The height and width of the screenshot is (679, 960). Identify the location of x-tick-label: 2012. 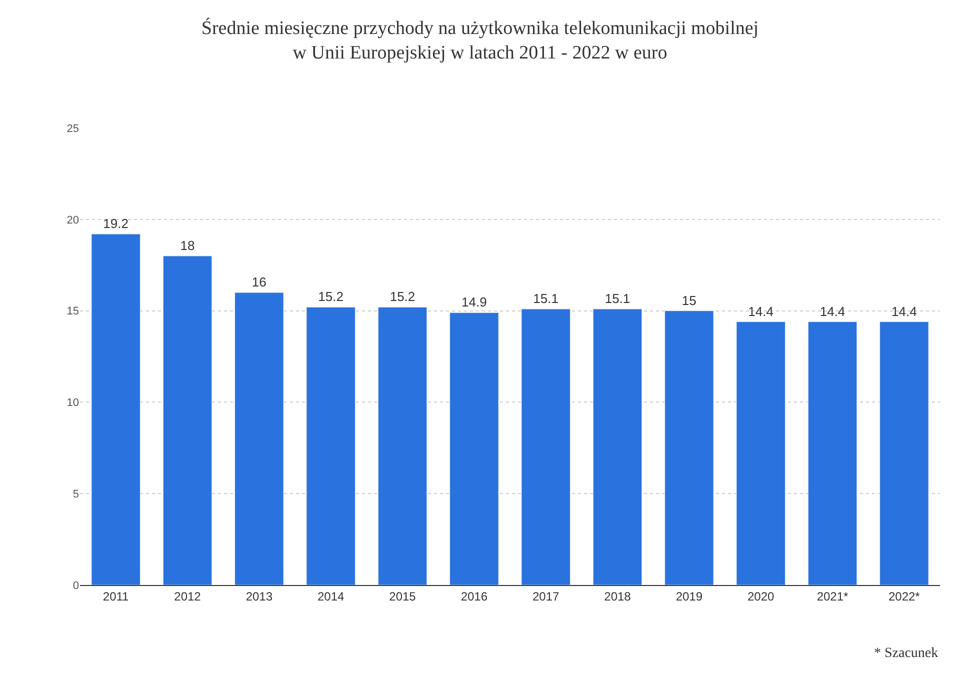
(188, 596).